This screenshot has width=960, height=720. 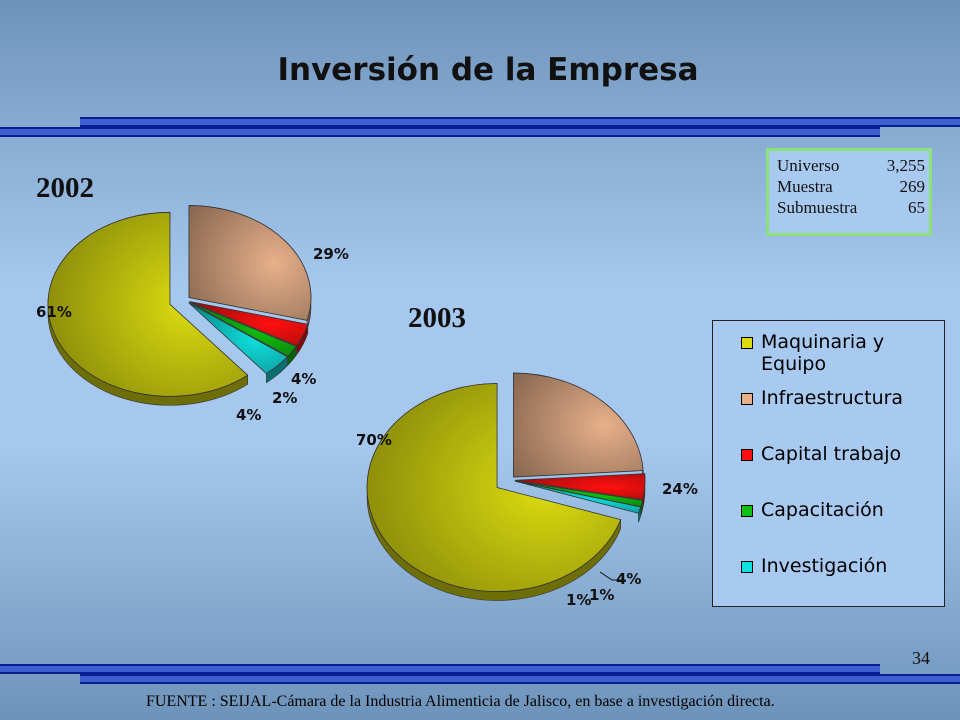 What do you see at coordinates (54, 312) in the screenshot?
I see `pie-2002-label-maquinaria: 61%` at bounding box center [54, 312].